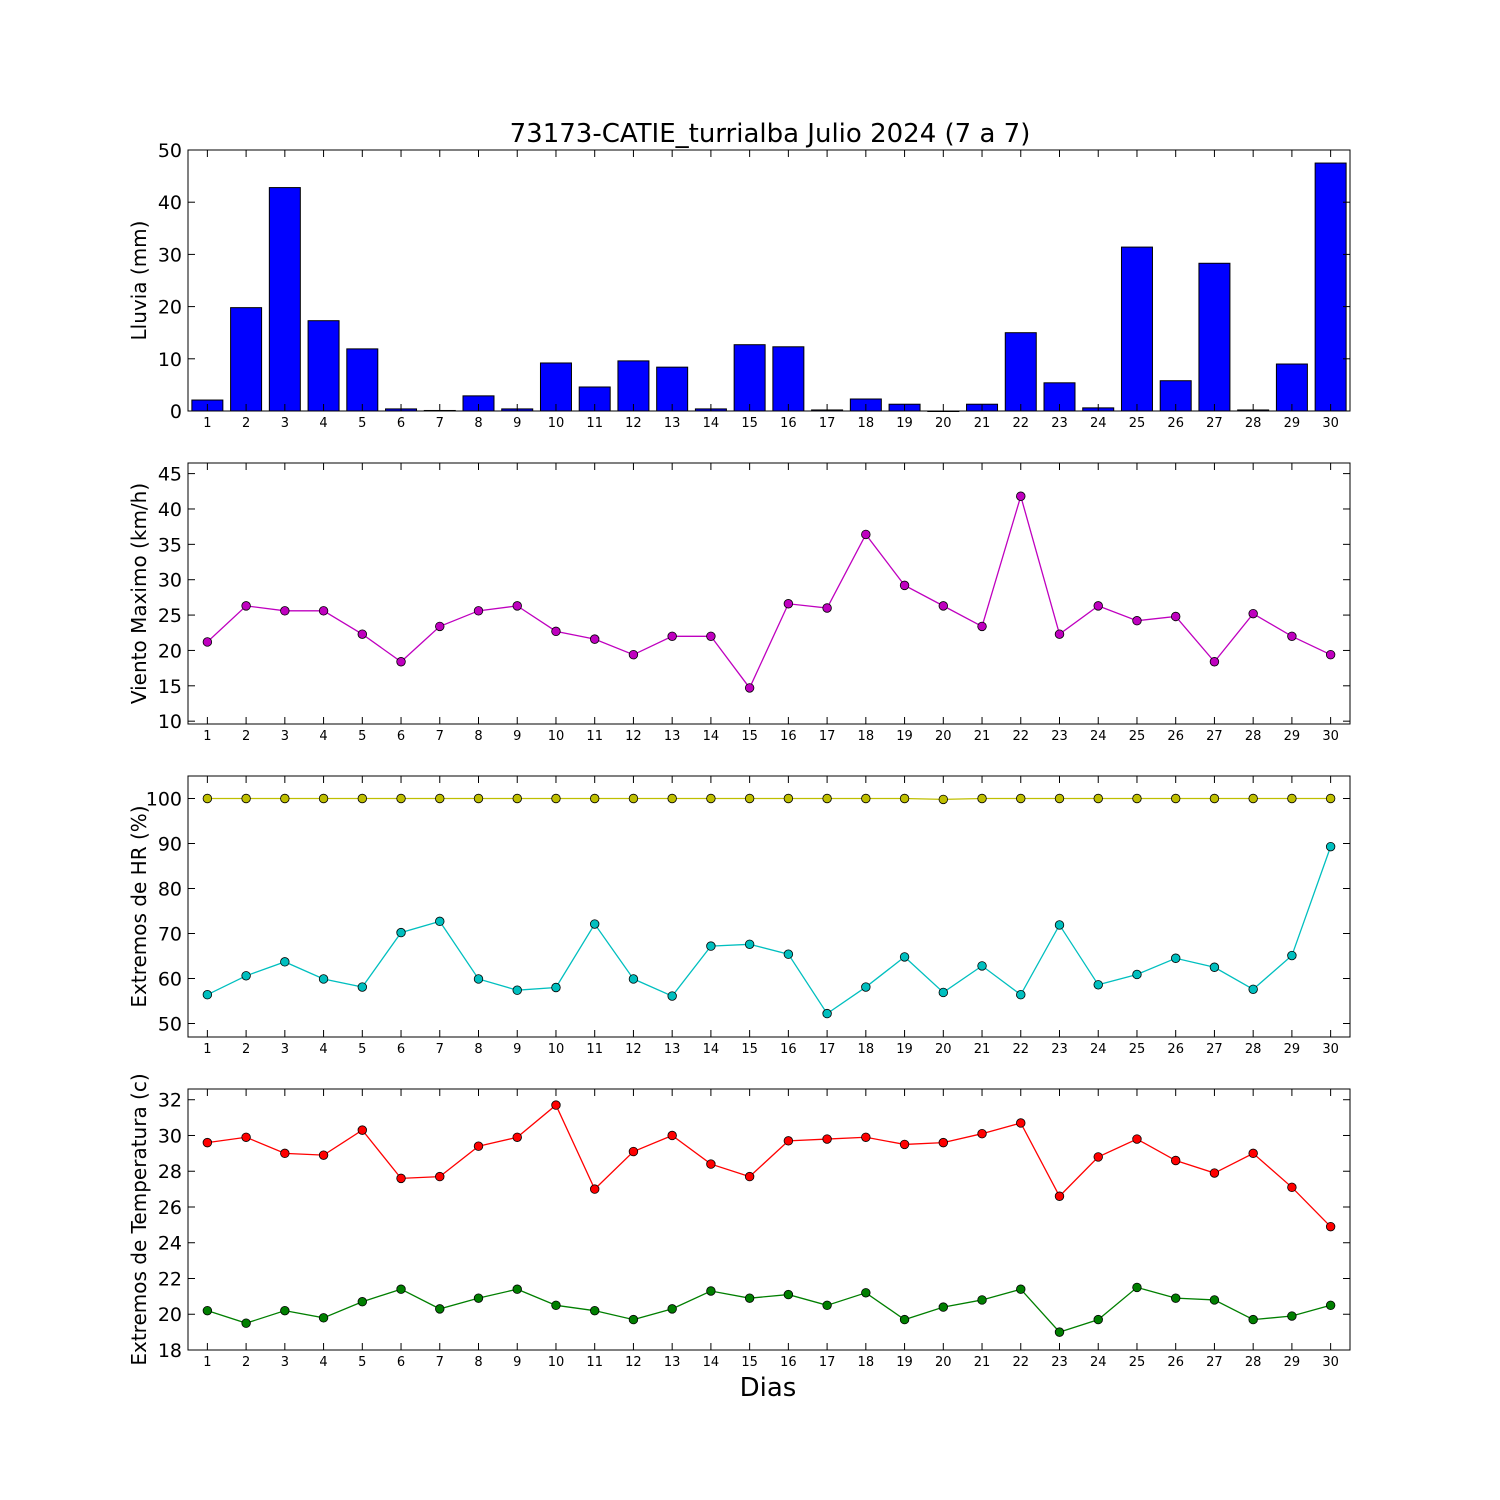 Image resolution: width=1500 pixels, height=1500 pixels. What do you see at coordinates (768, 1388) in the screenshot?
I see `x-axis-label: Dias` at bounding box center [768, 1388].